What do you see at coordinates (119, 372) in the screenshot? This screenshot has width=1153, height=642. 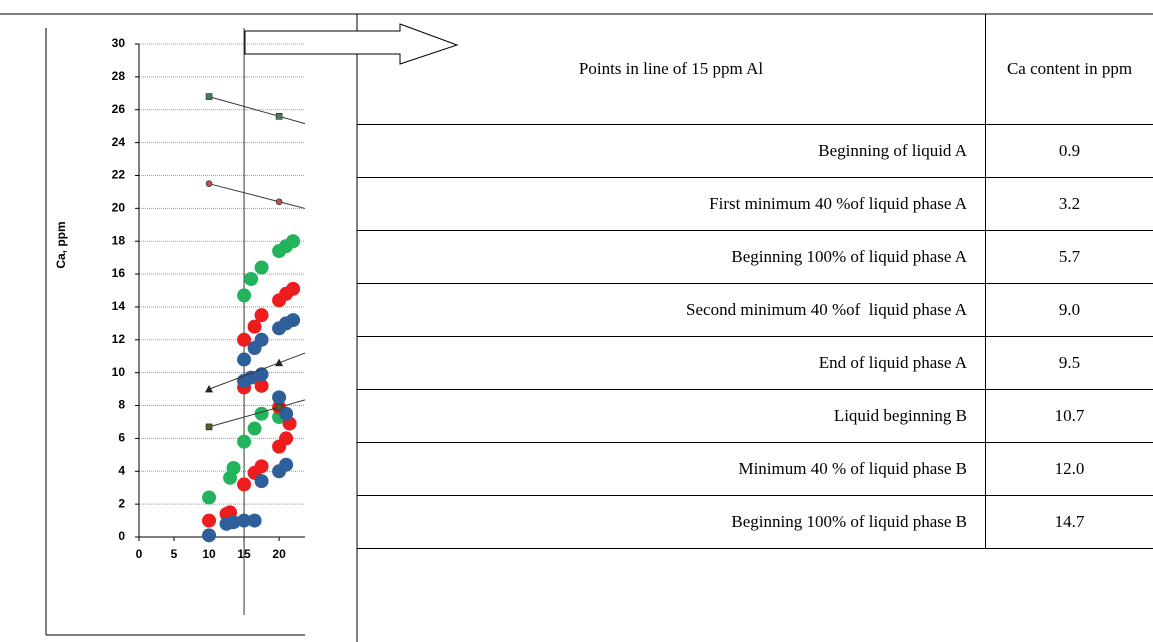 I see `y-tick-label: 10` at bounding box center [119, 372].